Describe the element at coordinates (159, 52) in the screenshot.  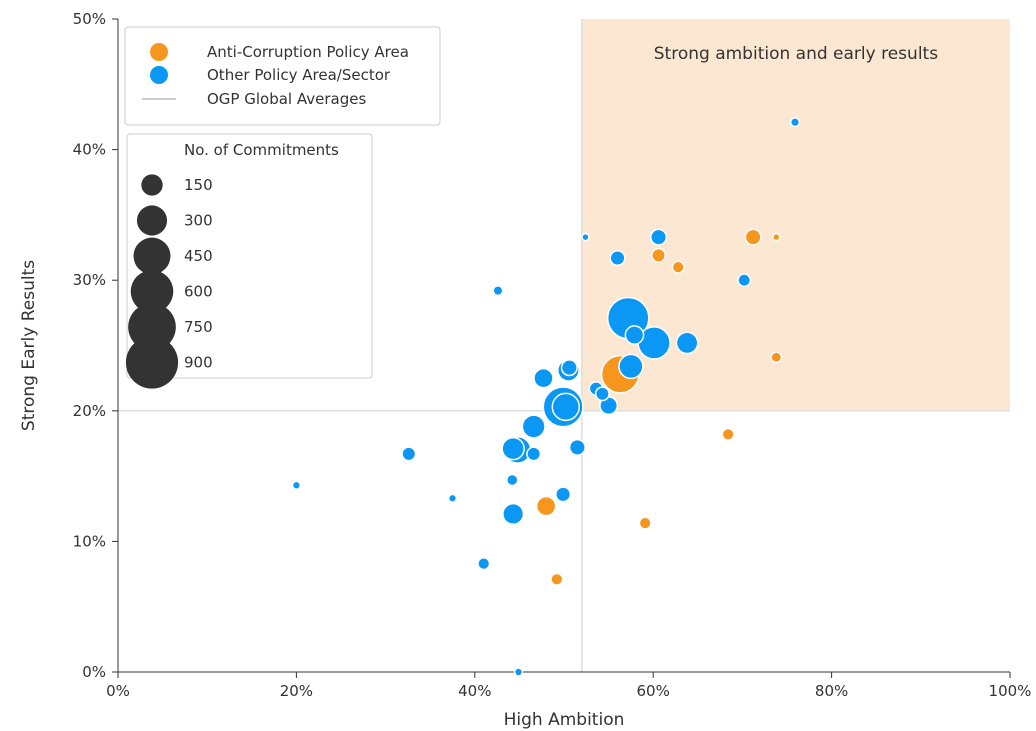
I see `legend-marker-anti-corruption` at that location.